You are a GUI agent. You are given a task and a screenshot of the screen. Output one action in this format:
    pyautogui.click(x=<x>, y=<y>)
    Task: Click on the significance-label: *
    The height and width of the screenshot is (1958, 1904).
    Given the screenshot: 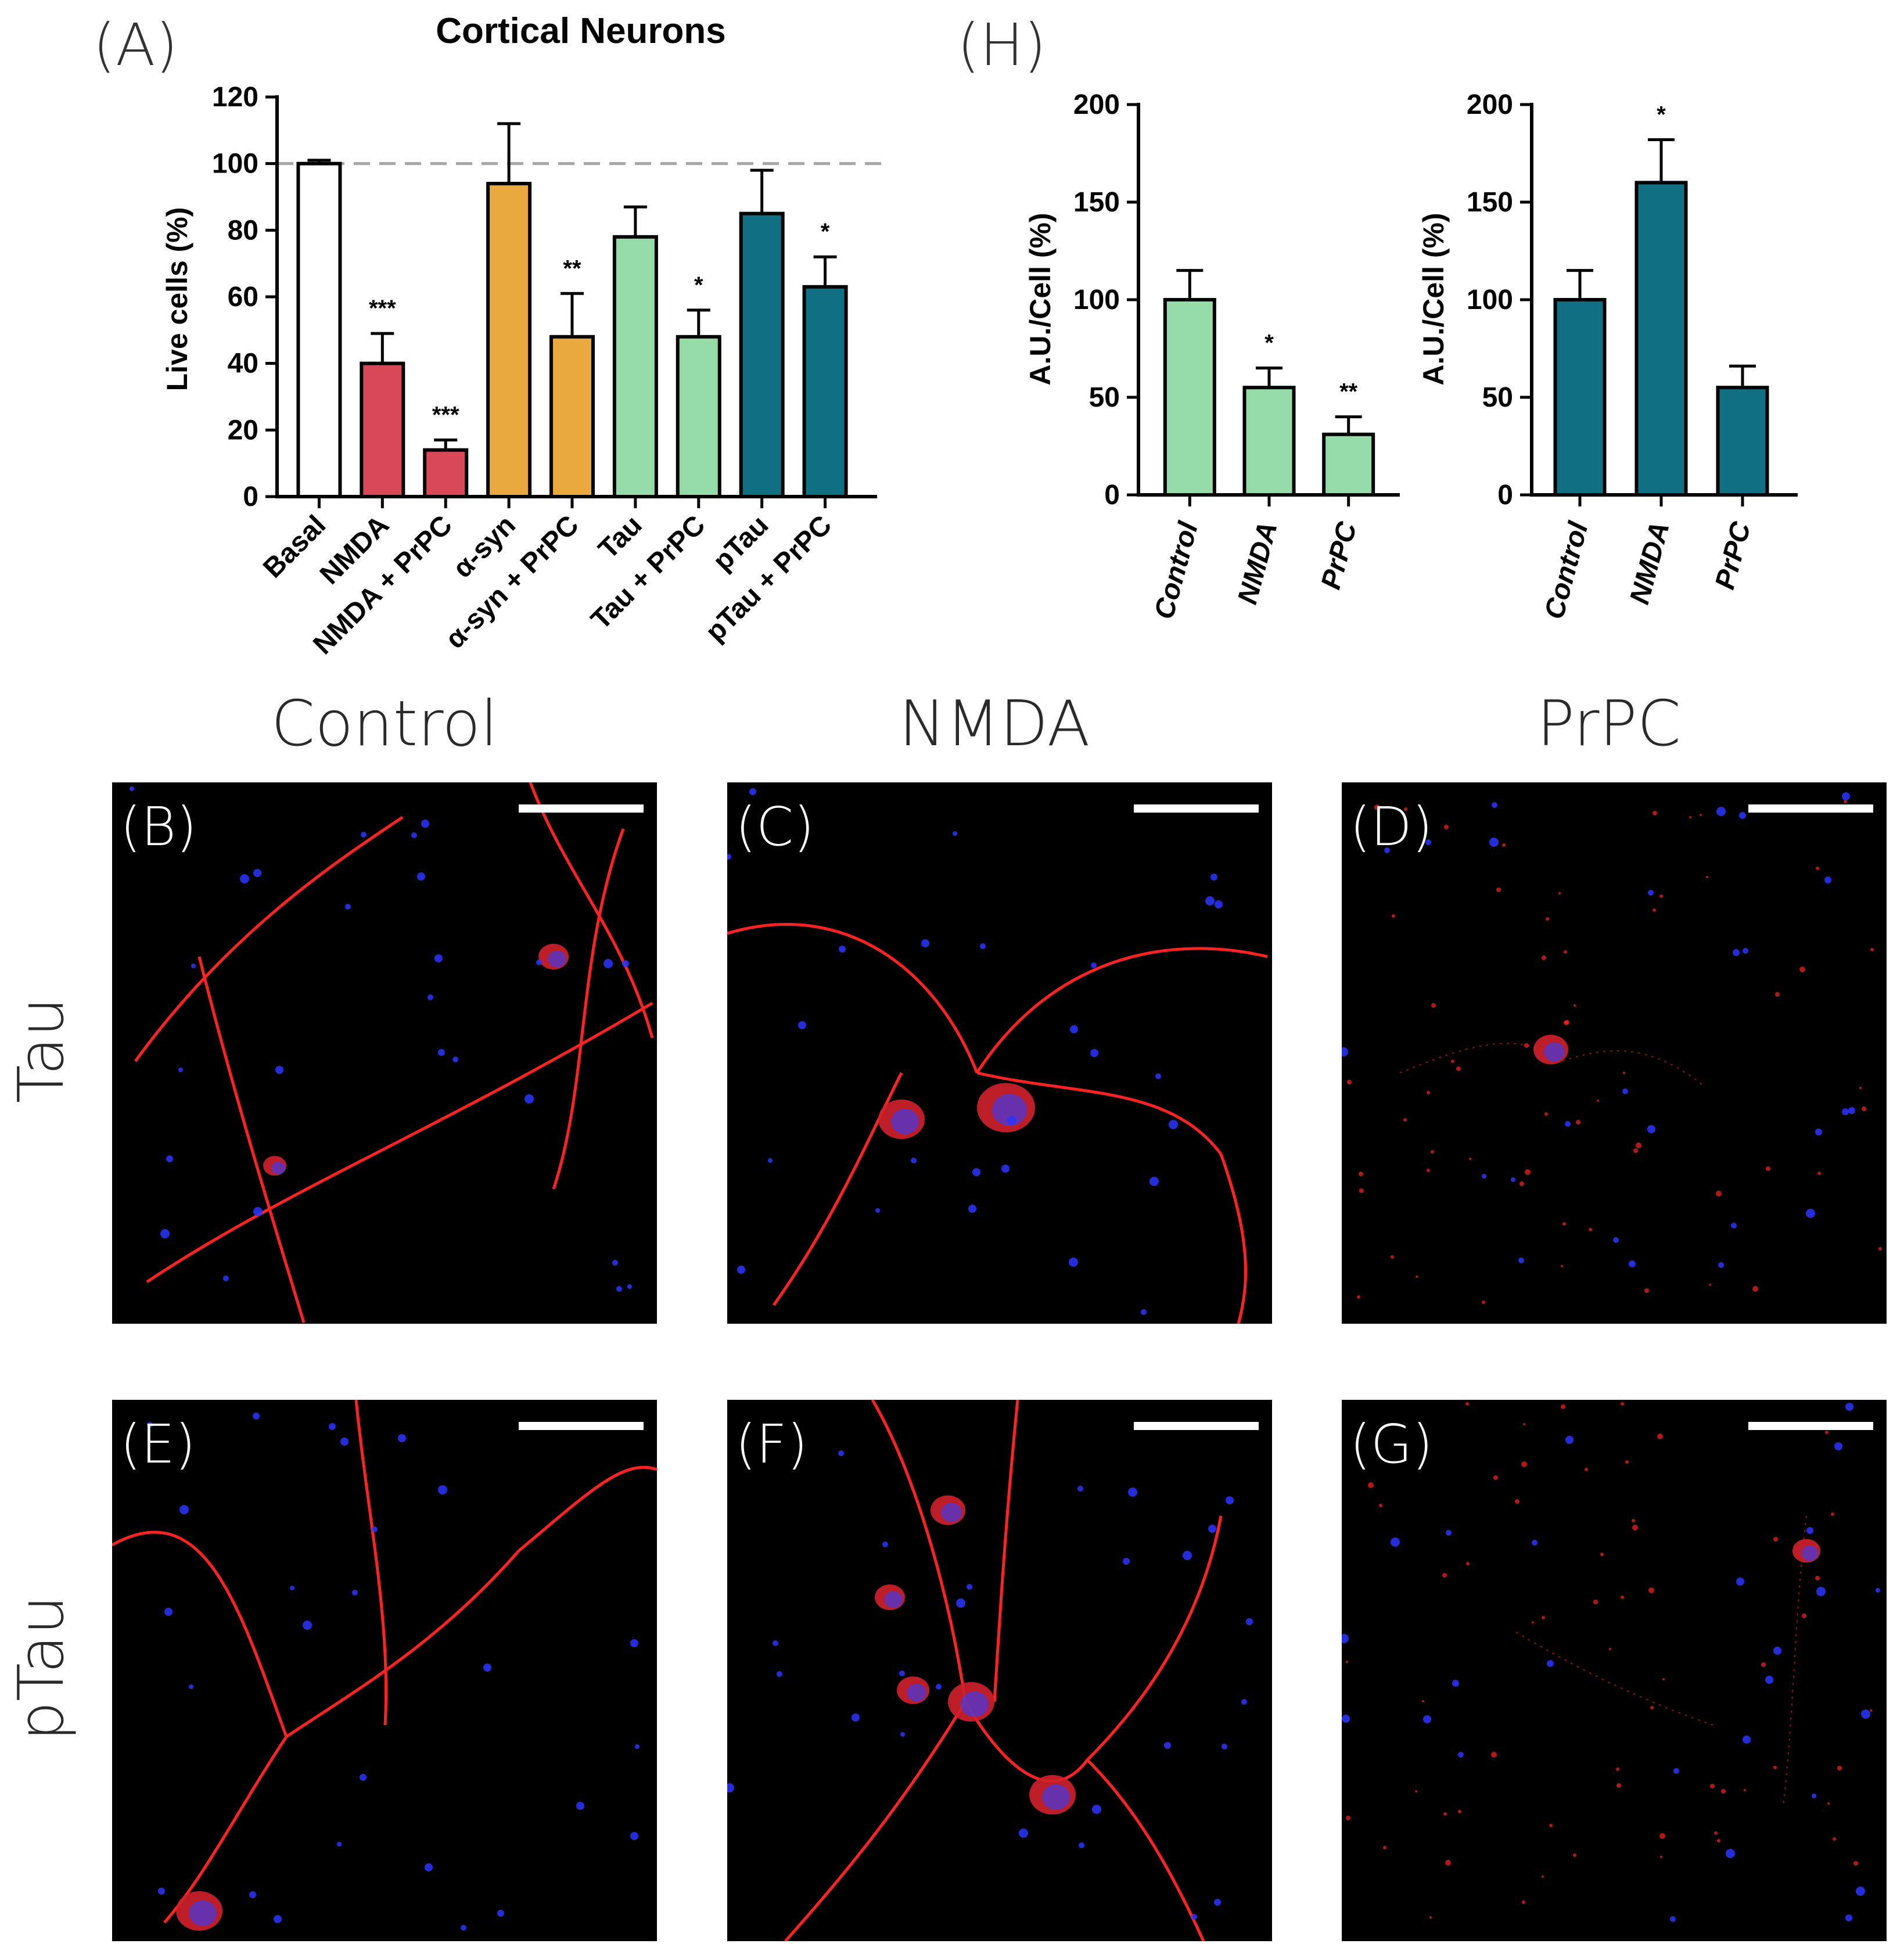 What is the action you would take?
    pyautogui.click(x=1269, y=343)
    